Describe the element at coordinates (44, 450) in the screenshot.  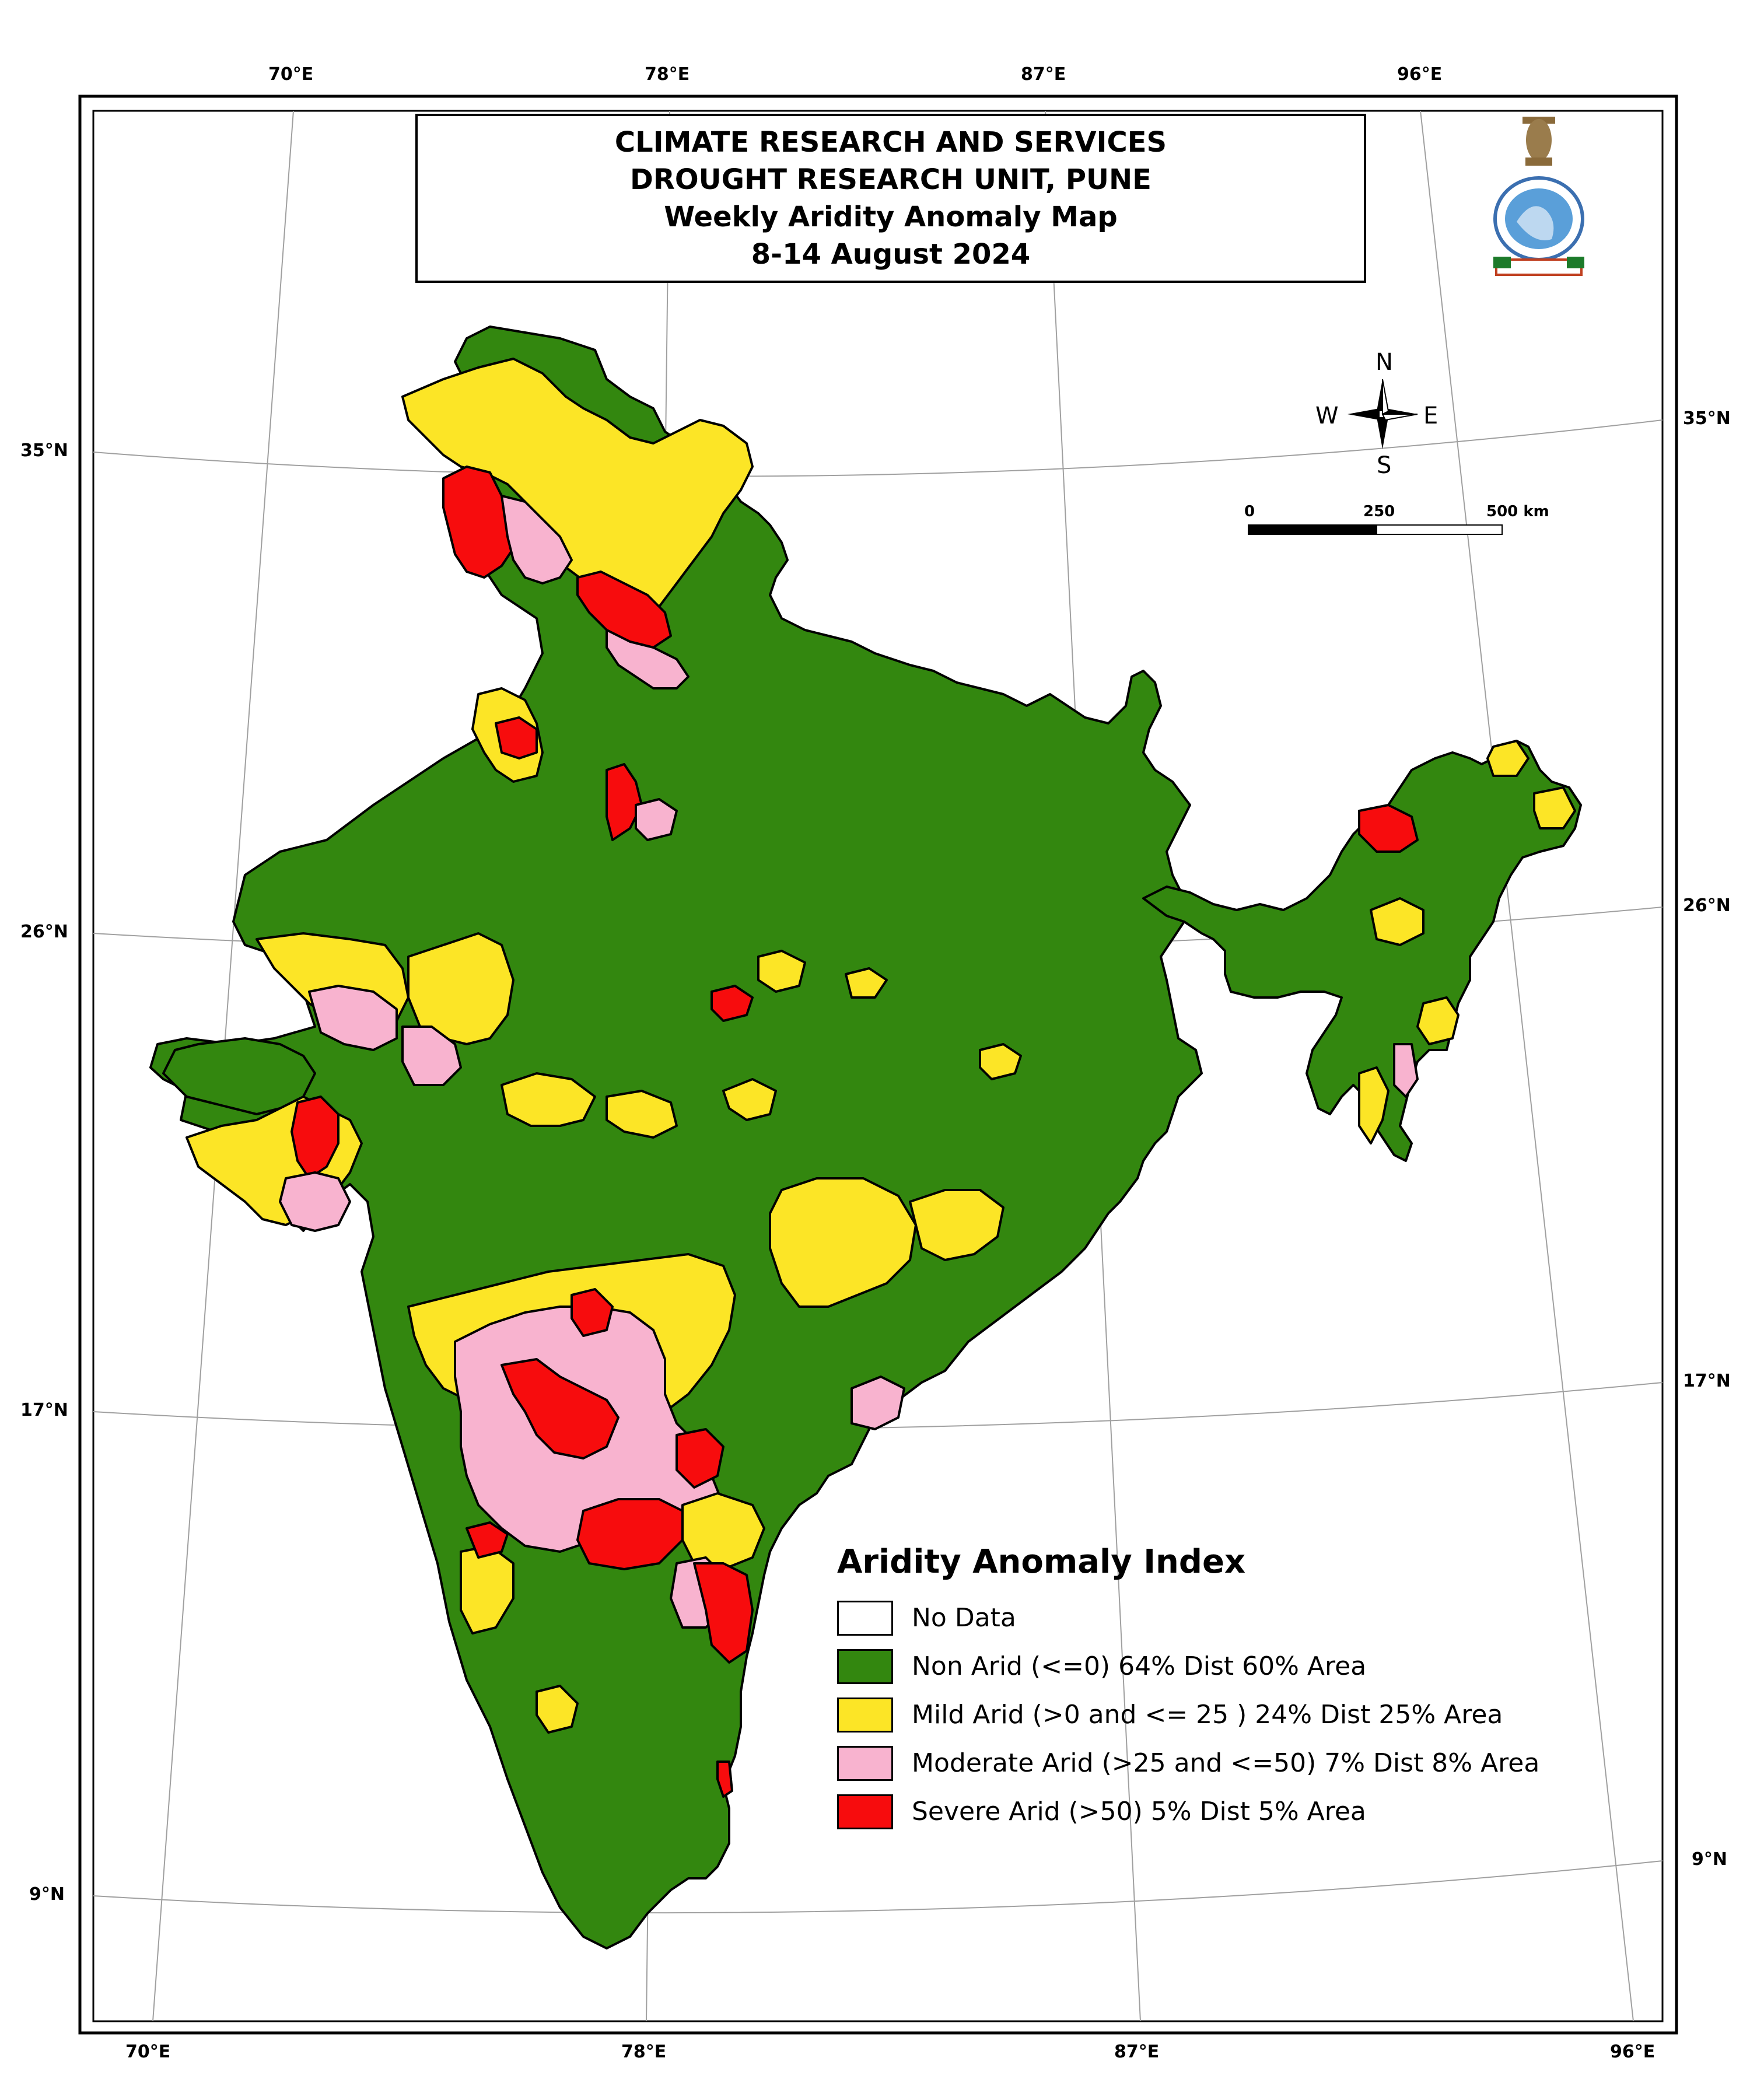
I see `lat-label-left: 35°N` at that location.